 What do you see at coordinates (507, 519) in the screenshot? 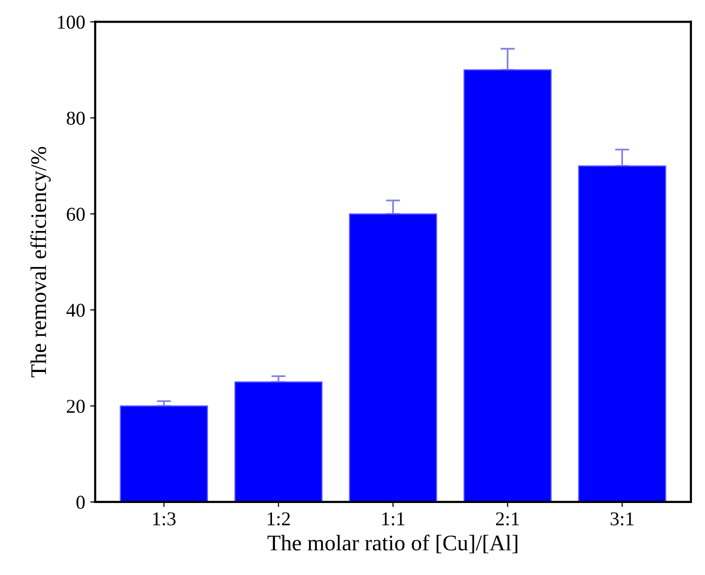
I see `x-tick-label: 2:1` at bounding box center [507, 519].